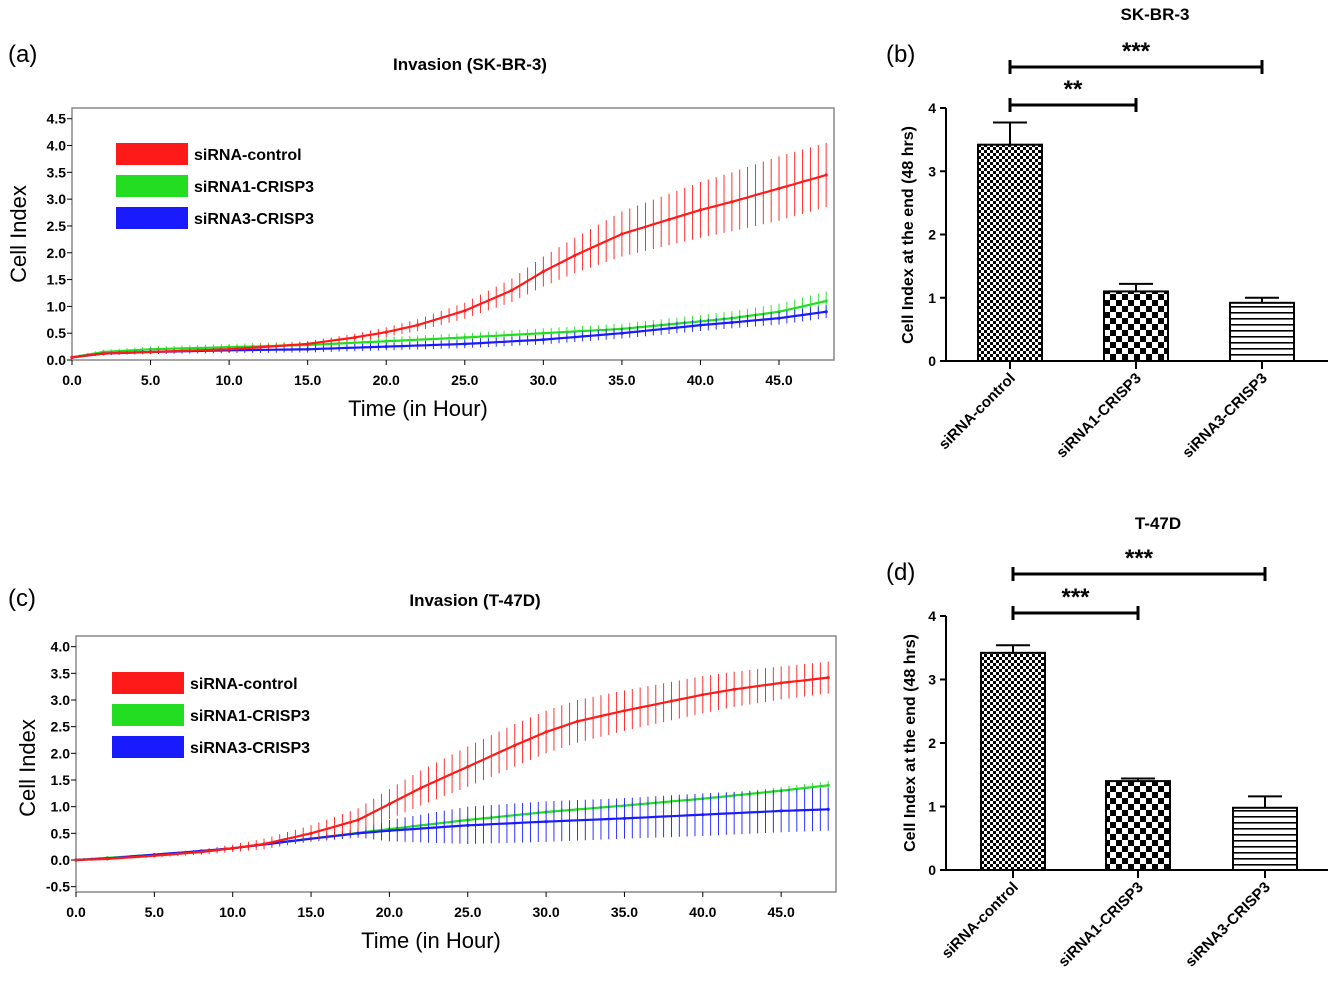  I want to click on y-axis-label: Cell Index at the end (48 hrs), so click(908, 235).